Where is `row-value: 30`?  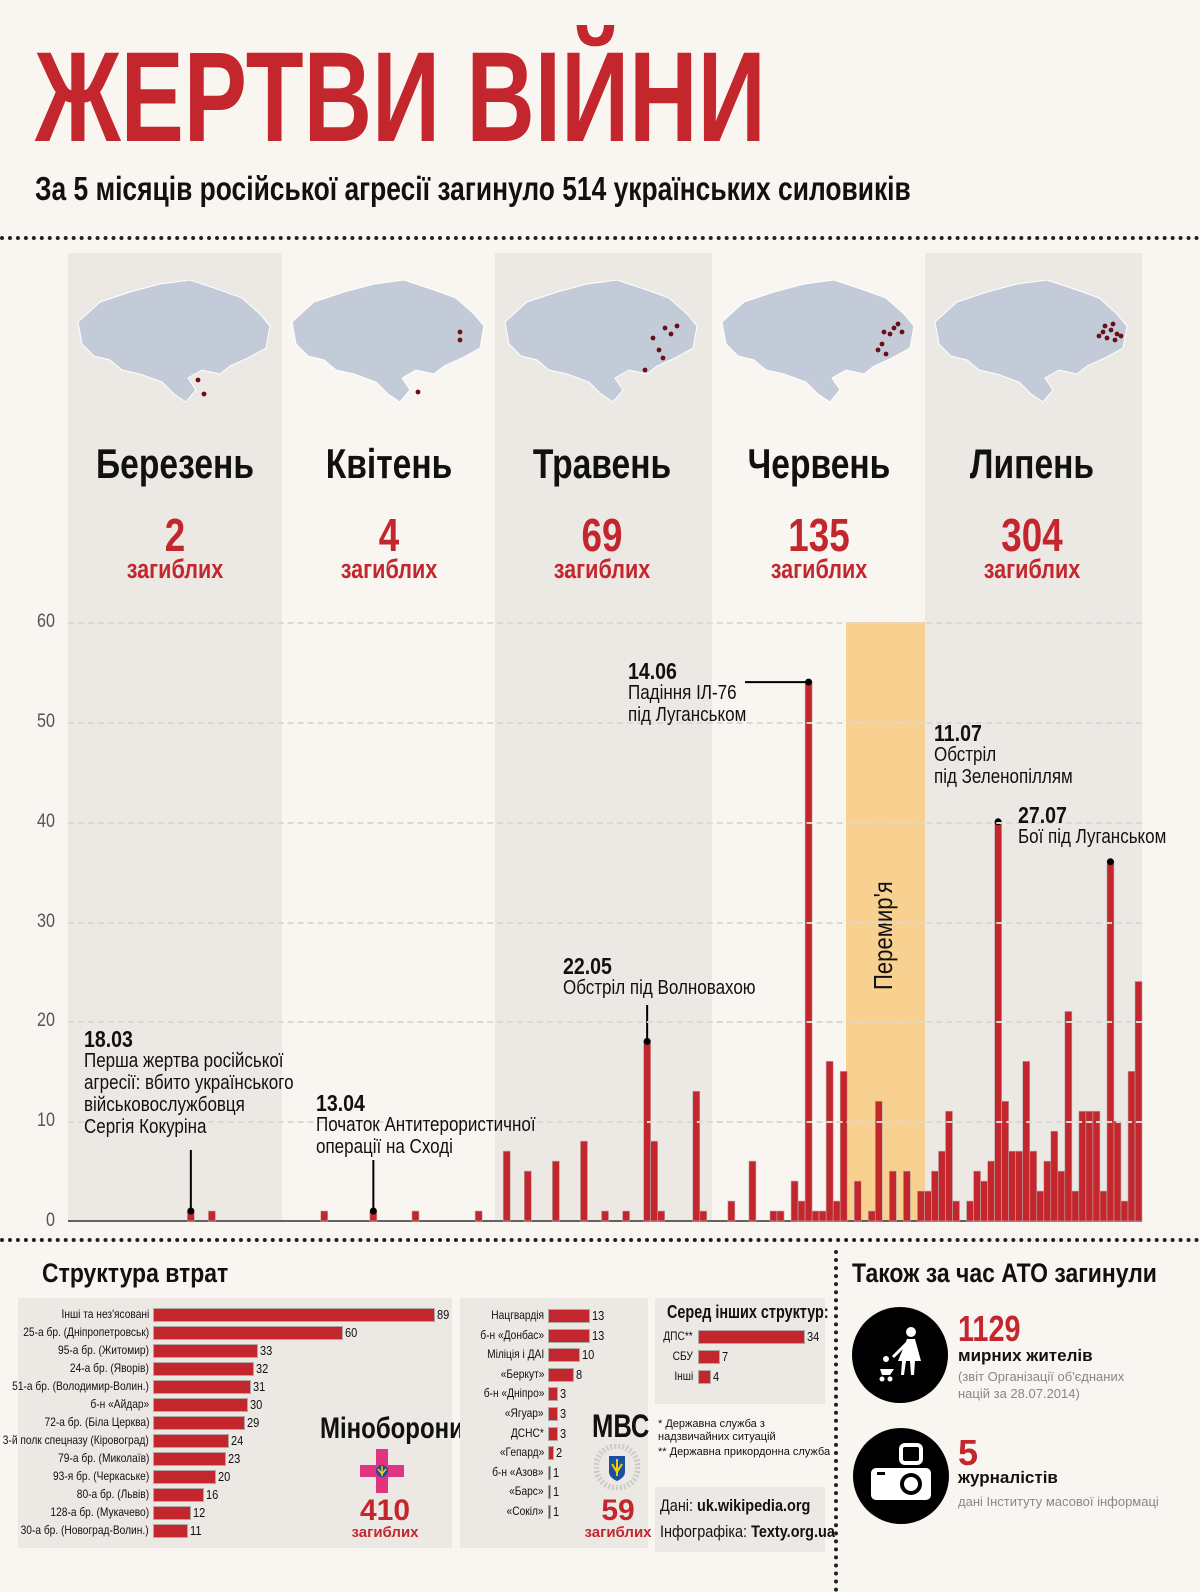 row-value: 30 is located at coordinates (256, 1404).